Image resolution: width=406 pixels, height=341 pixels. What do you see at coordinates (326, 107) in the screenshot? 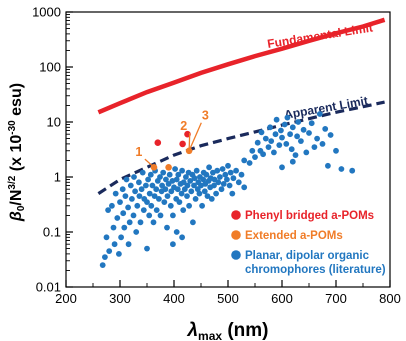
I see `apparent-limit-label: Apparent Limit` at bounding box center [326, 107].